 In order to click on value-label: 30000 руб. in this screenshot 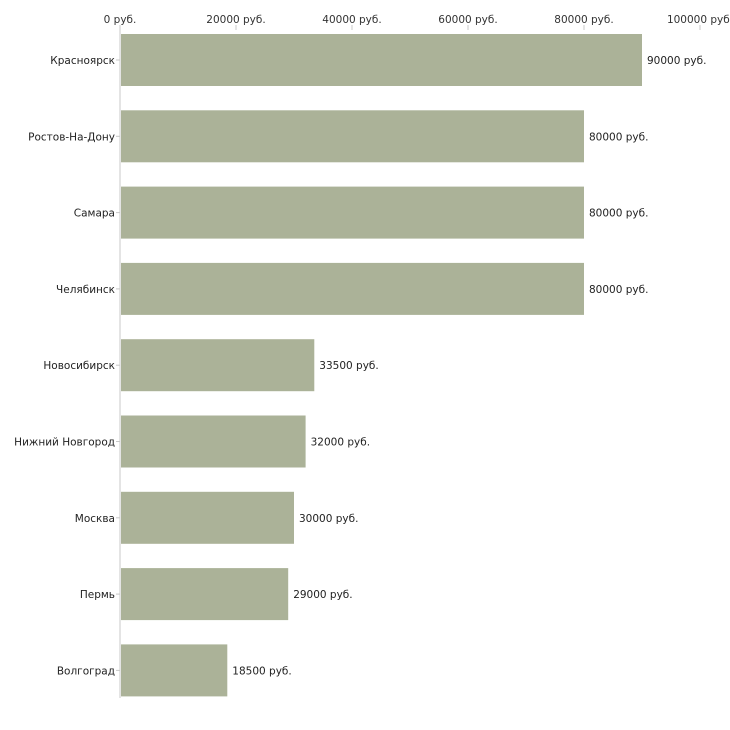, I will do `click(328, 519)`.